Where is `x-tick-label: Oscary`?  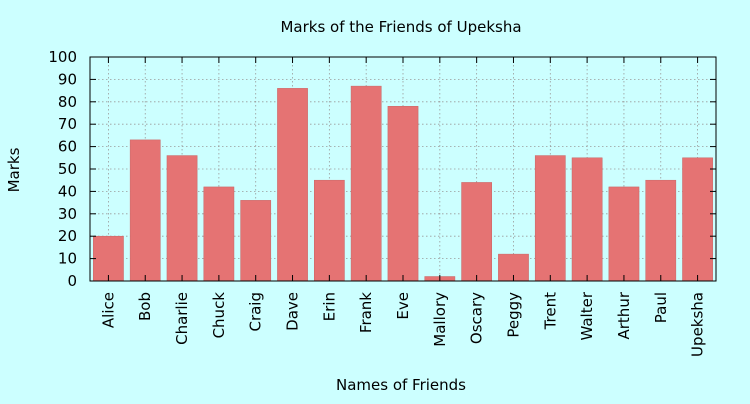
x-tick-label: Oscary is located at coordinates (477, 318).